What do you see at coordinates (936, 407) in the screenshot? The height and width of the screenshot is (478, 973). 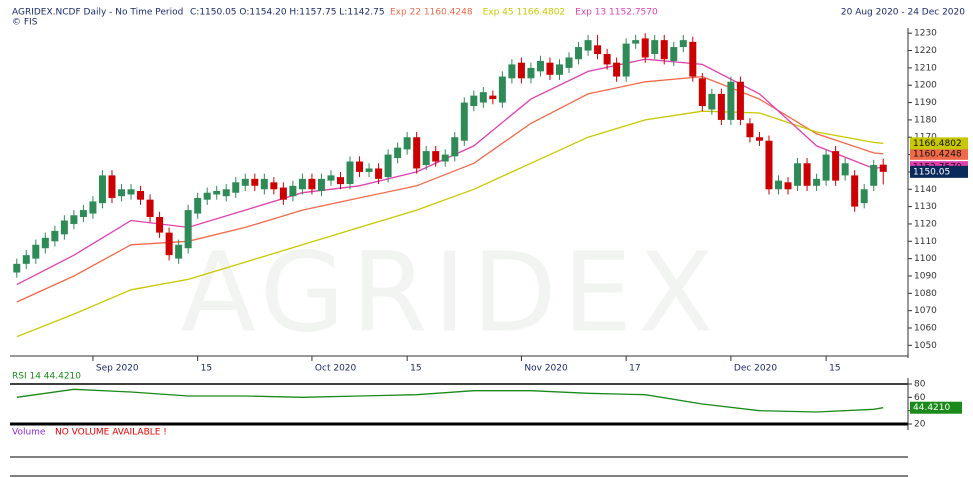 I see `rsi-end-box` at bounding box center [936, 407].